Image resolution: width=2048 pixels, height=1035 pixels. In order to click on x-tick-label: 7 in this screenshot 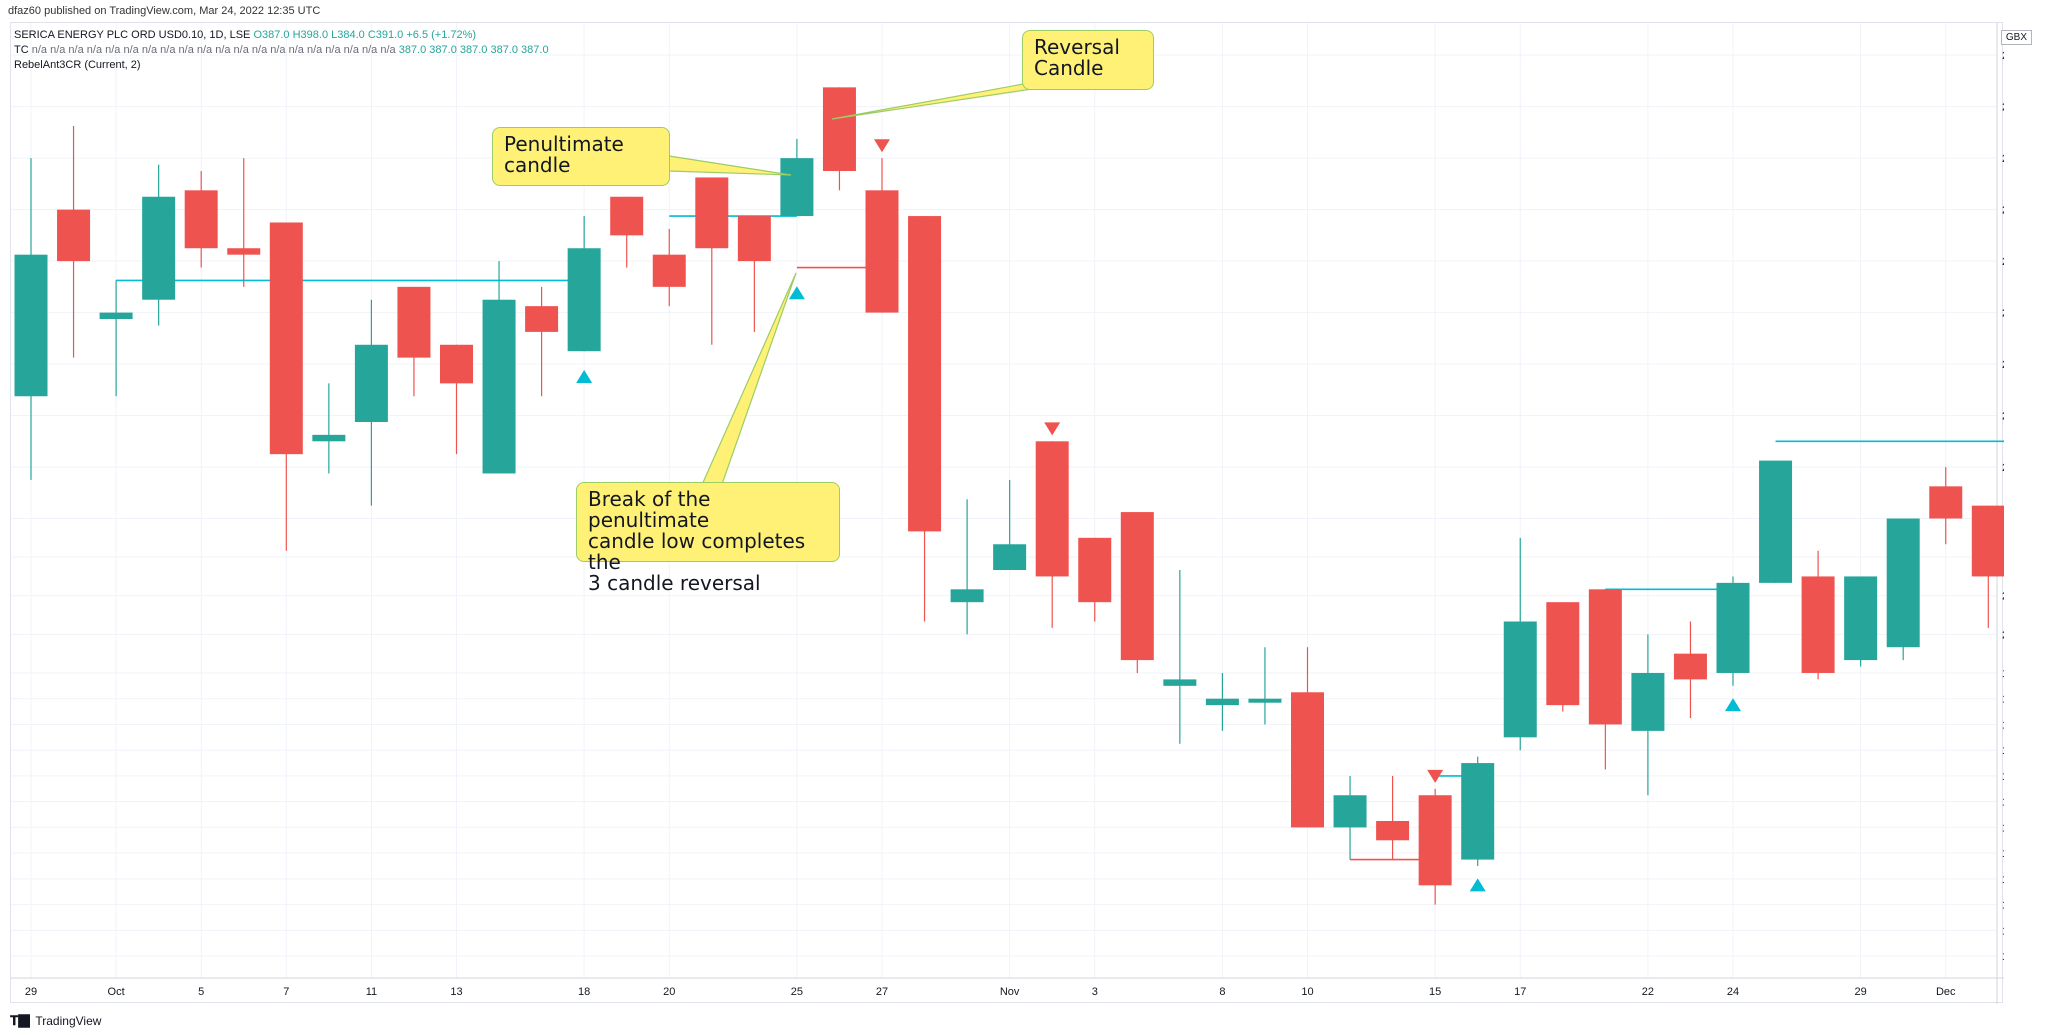, I will do `click(286, 992)`.